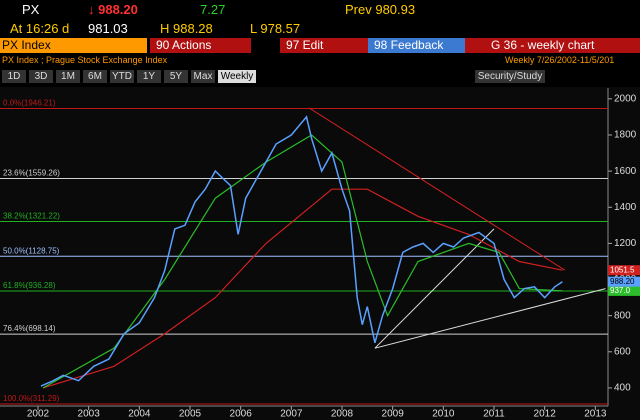 The height and width of the screenshot is (420, 640). Describe the element at coordinates (149, 76) in the screenshot. I see `period-button: 1Y` at that location.